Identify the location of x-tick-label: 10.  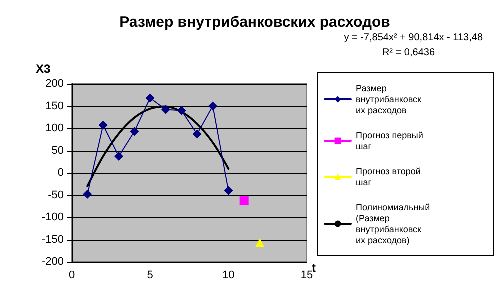
(228, 276).